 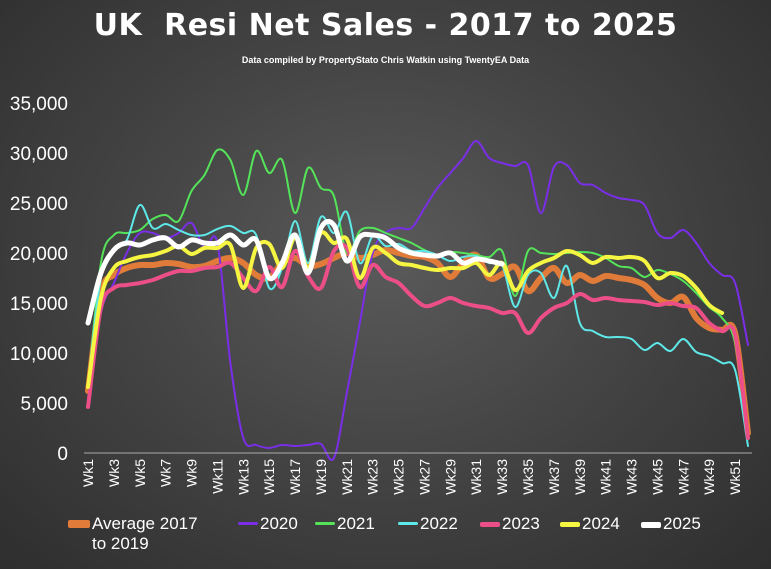 I want to click on y-tick-label: 5,000, so click(x=44, y=404).